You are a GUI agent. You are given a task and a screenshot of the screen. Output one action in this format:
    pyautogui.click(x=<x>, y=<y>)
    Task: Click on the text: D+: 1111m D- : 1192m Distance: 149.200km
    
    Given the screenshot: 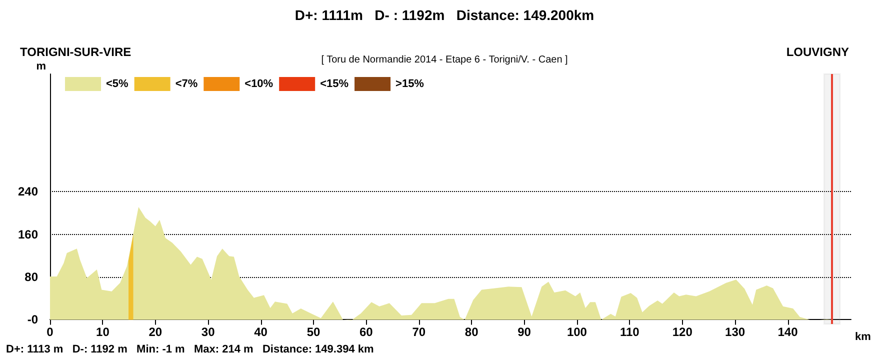 What is the action you would take?
    pyautogui.click(x=444, y=15)
    